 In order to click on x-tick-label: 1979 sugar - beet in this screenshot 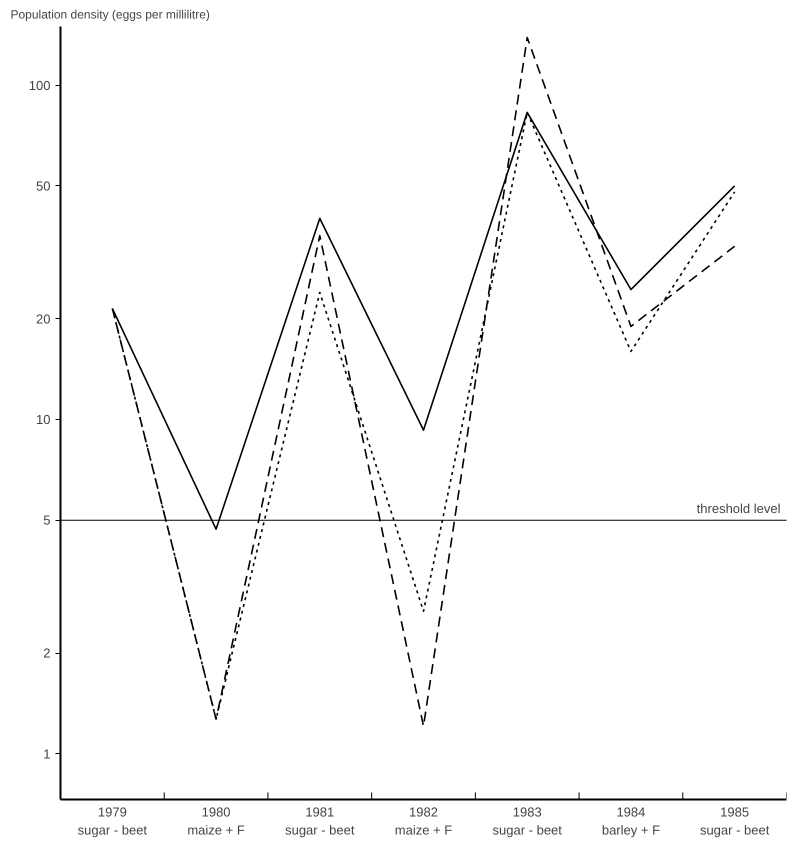, I will do `click(113, 821)`.